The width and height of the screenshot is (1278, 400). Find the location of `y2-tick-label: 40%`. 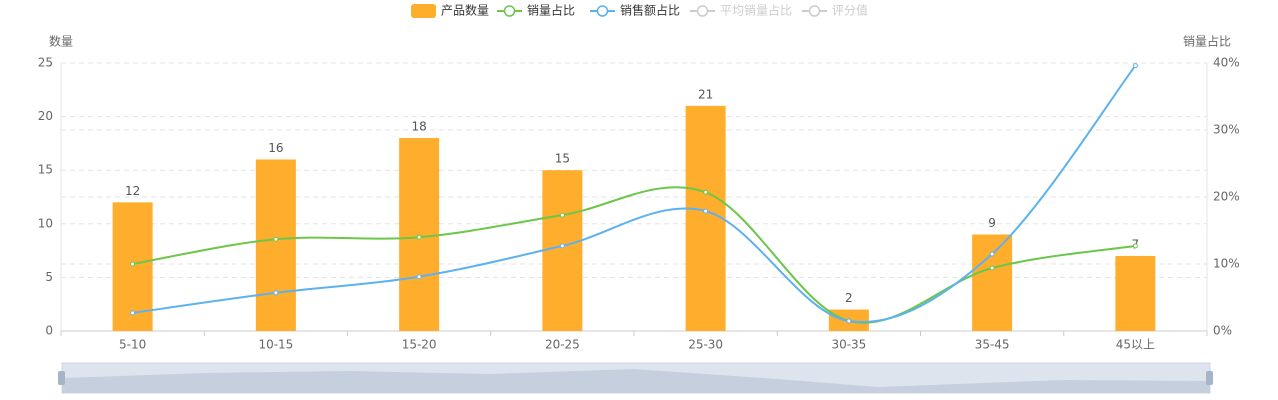

y2-tick-label: 40% is located at coordinates (1226, 63).